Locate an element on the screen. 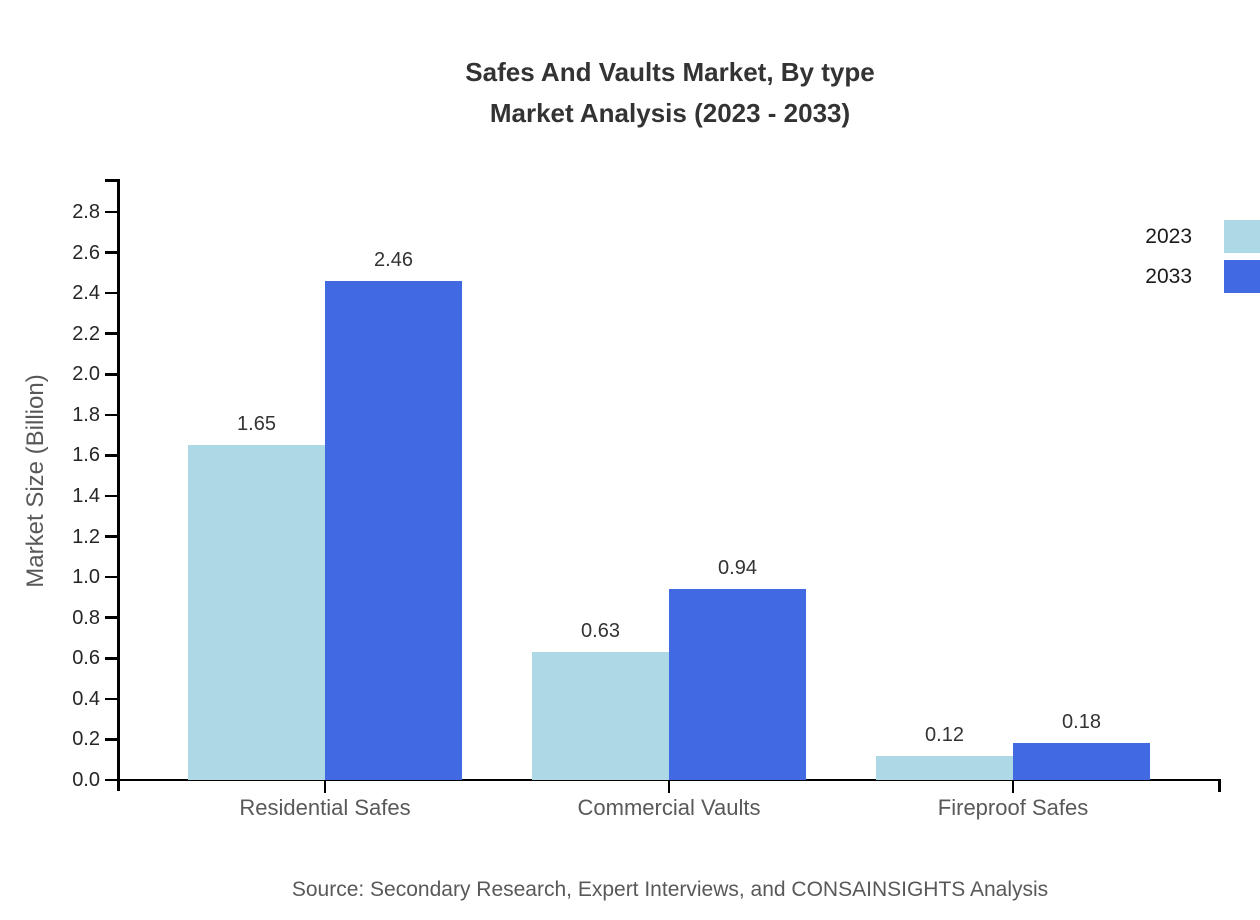  bar-2033-commercial-vaults is located at coordinates (737, 684).